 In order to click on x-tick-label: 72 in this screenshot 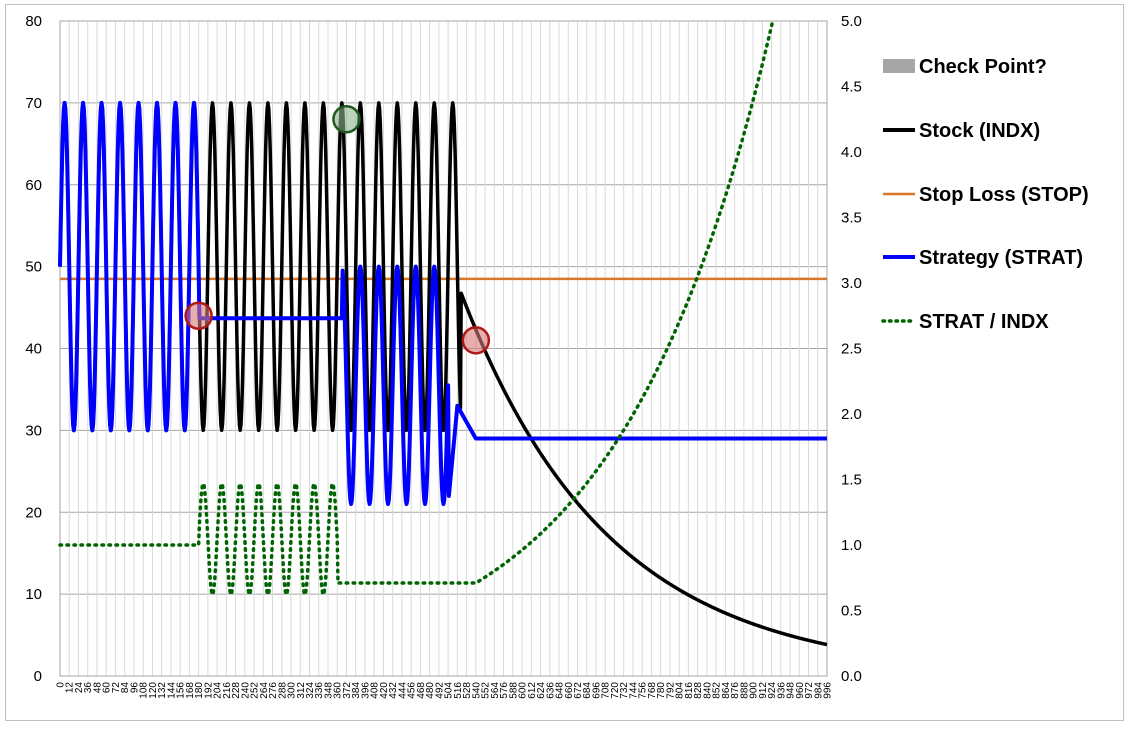, I will do `click(116, 688)`.